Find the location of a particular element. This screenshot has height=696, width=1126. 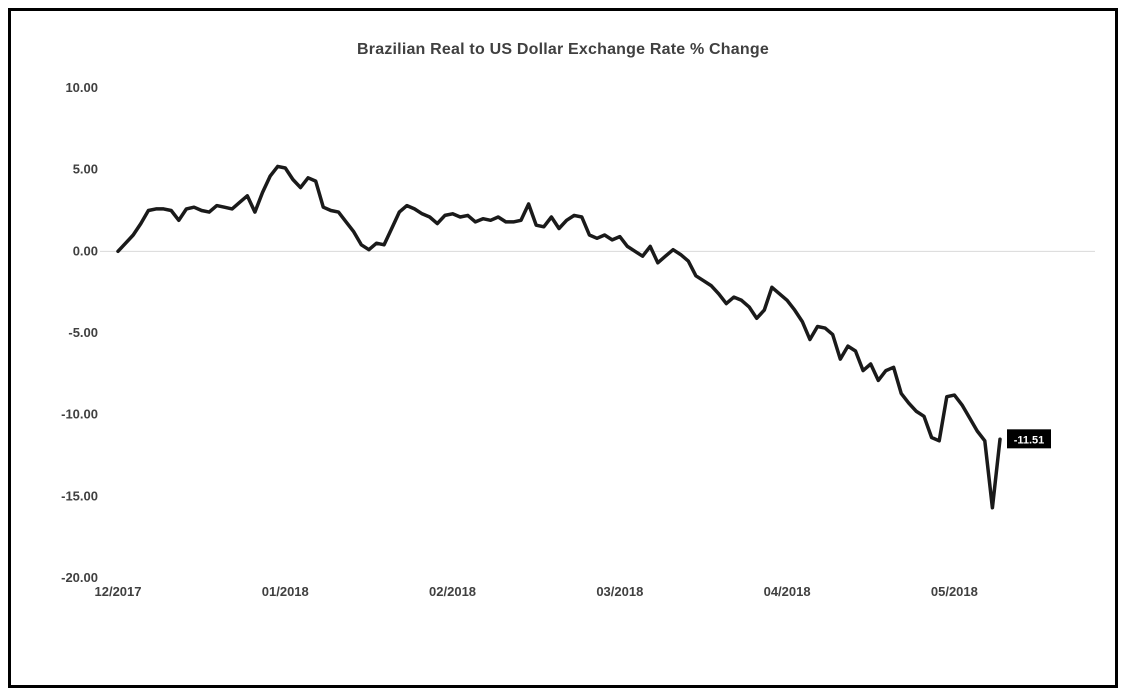

x-tick-label: 03/2018 is located at coordinates (619, 591).